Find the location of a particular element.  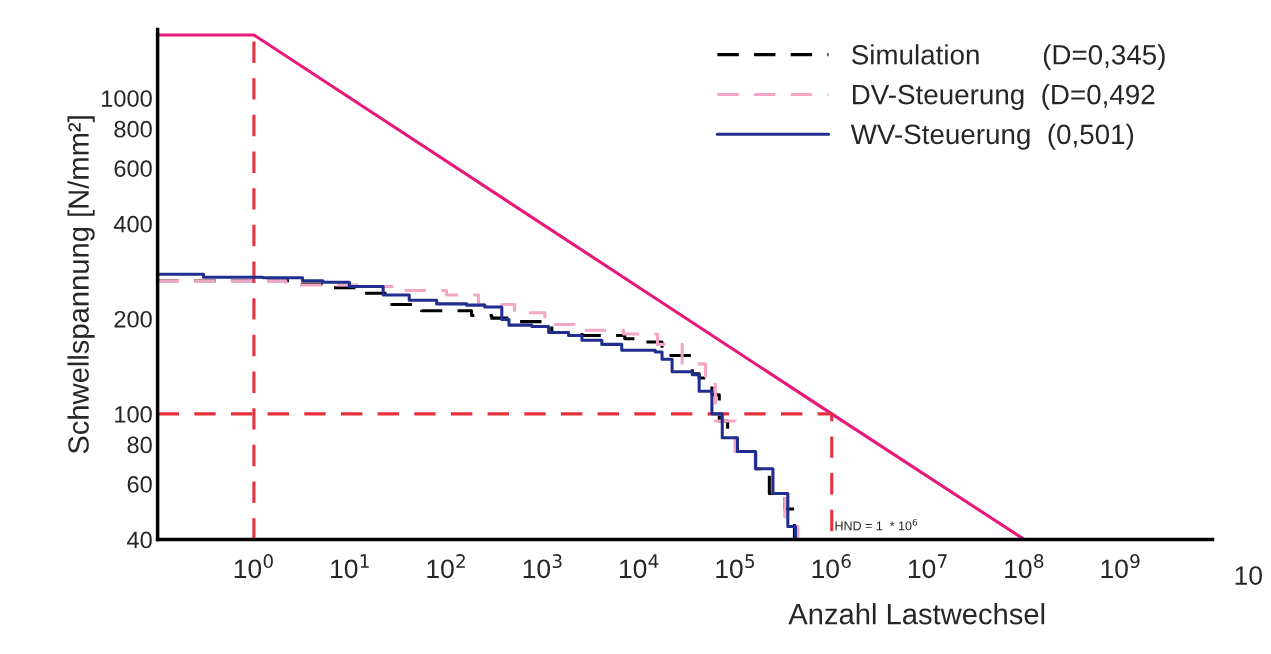

x-tick-label: 10$^{6}$ is located at coordinates (831, 566).